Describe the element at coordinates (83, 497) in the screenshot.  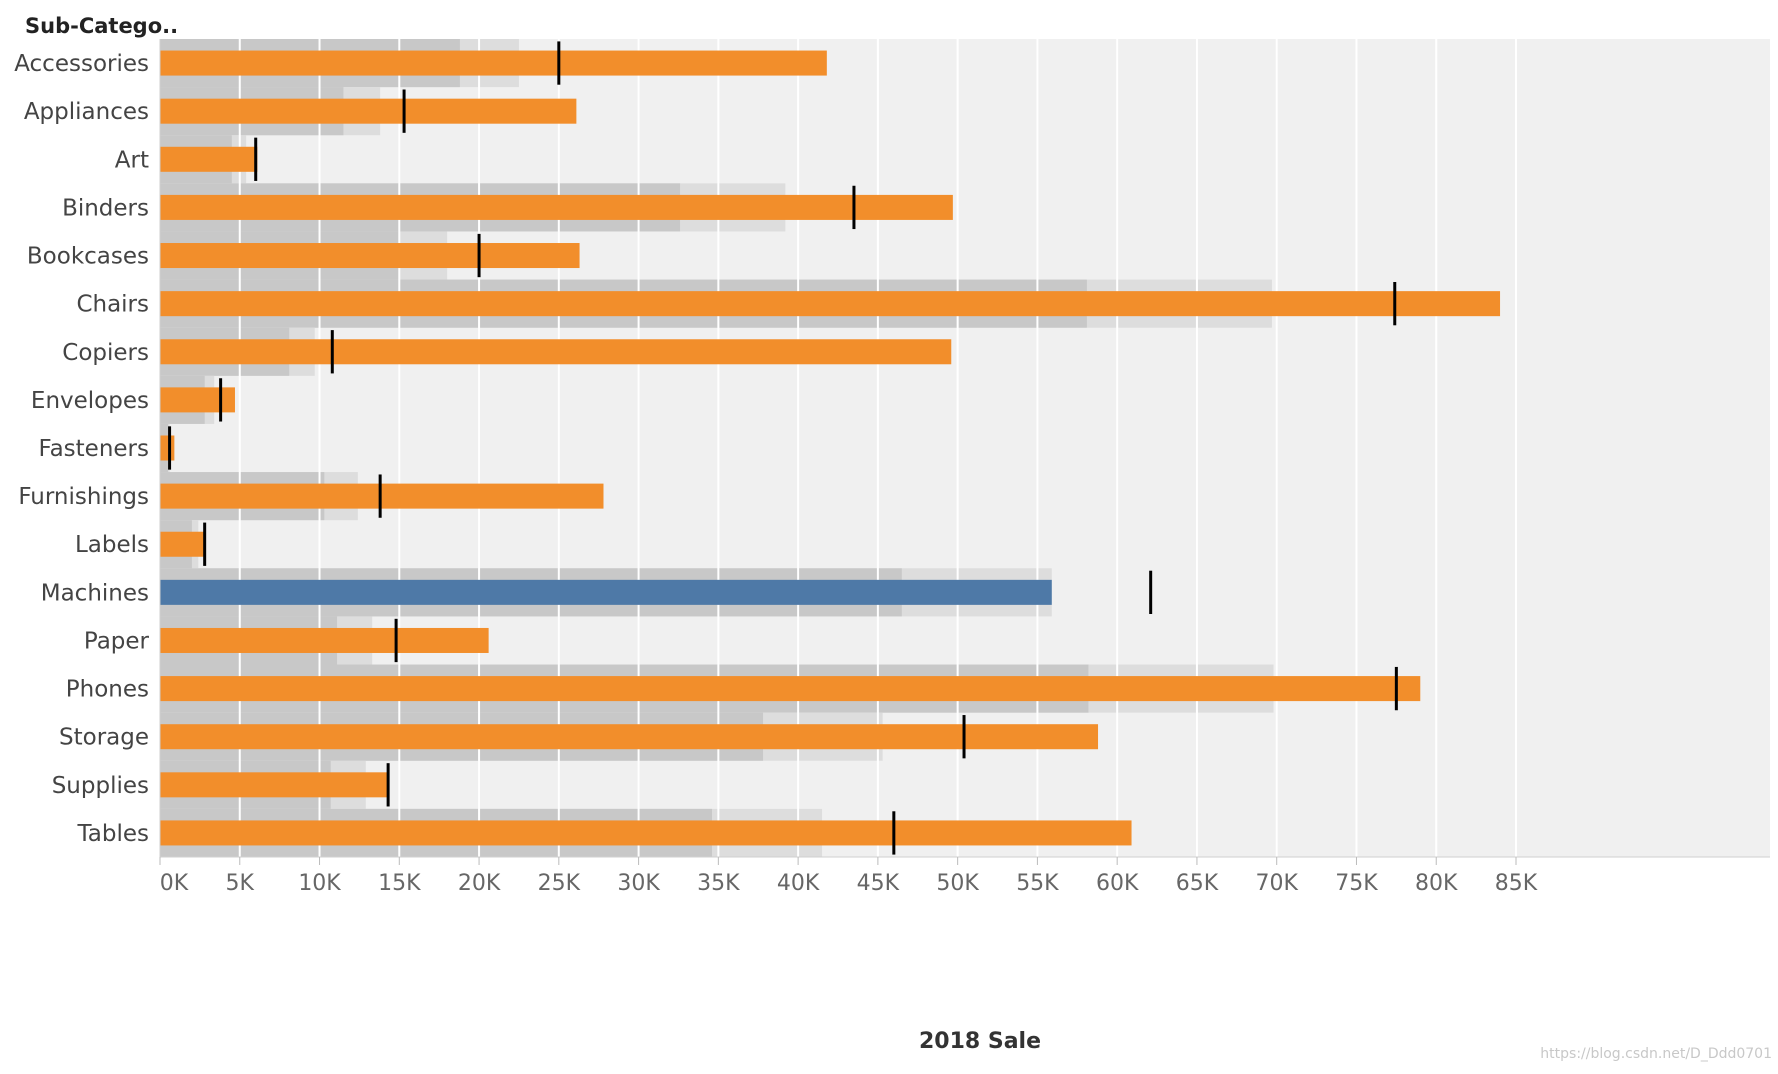
I see `category-label: Furnishings` at that location.